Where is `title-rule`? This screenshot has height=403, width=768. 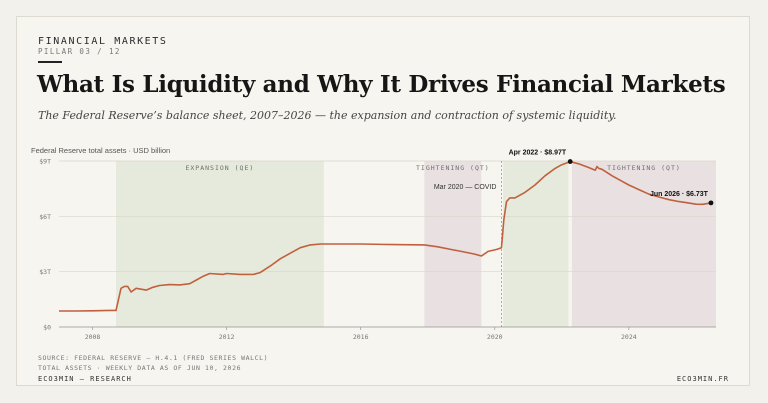 title-rule is located at coordinates (50, 62).